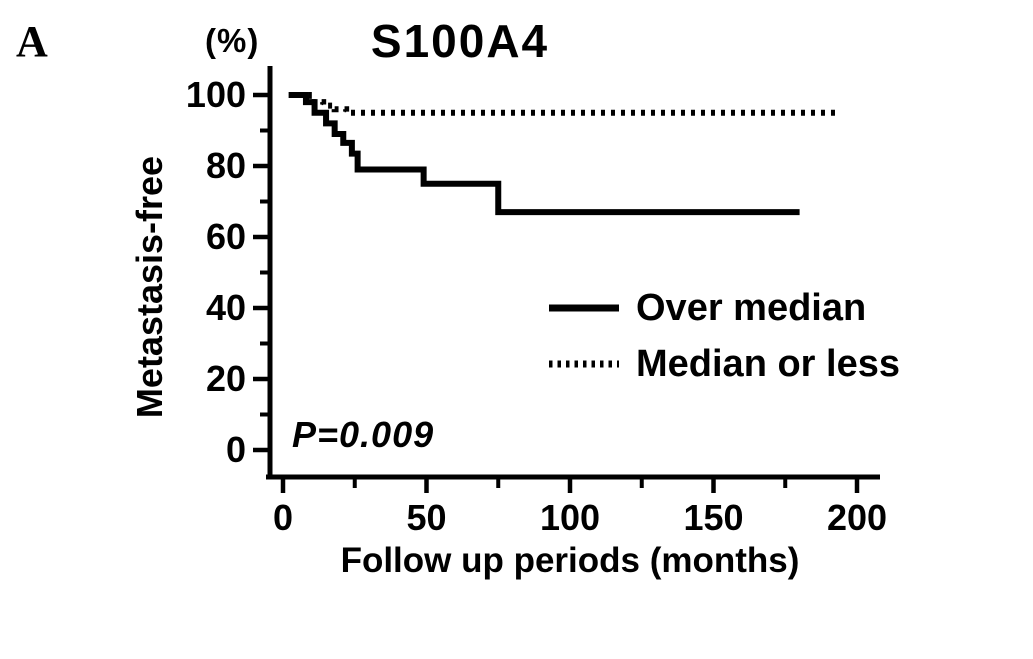  I want to click on y-tick-label: 20, so click(226, 378).